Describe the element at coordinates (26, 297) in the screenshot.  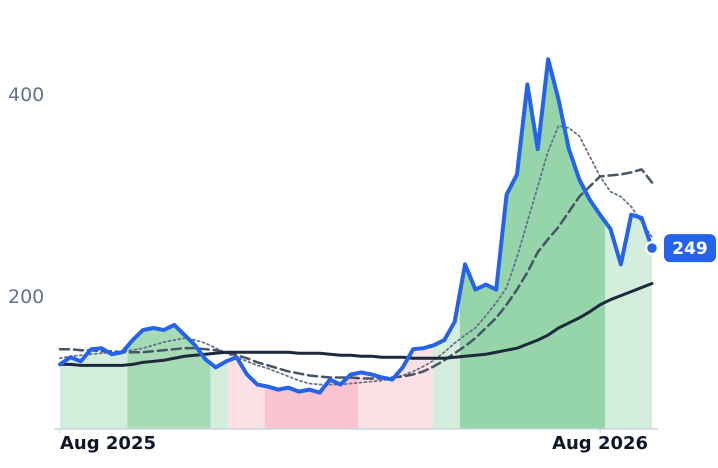
I see `y-tick-label: 200` at that location.